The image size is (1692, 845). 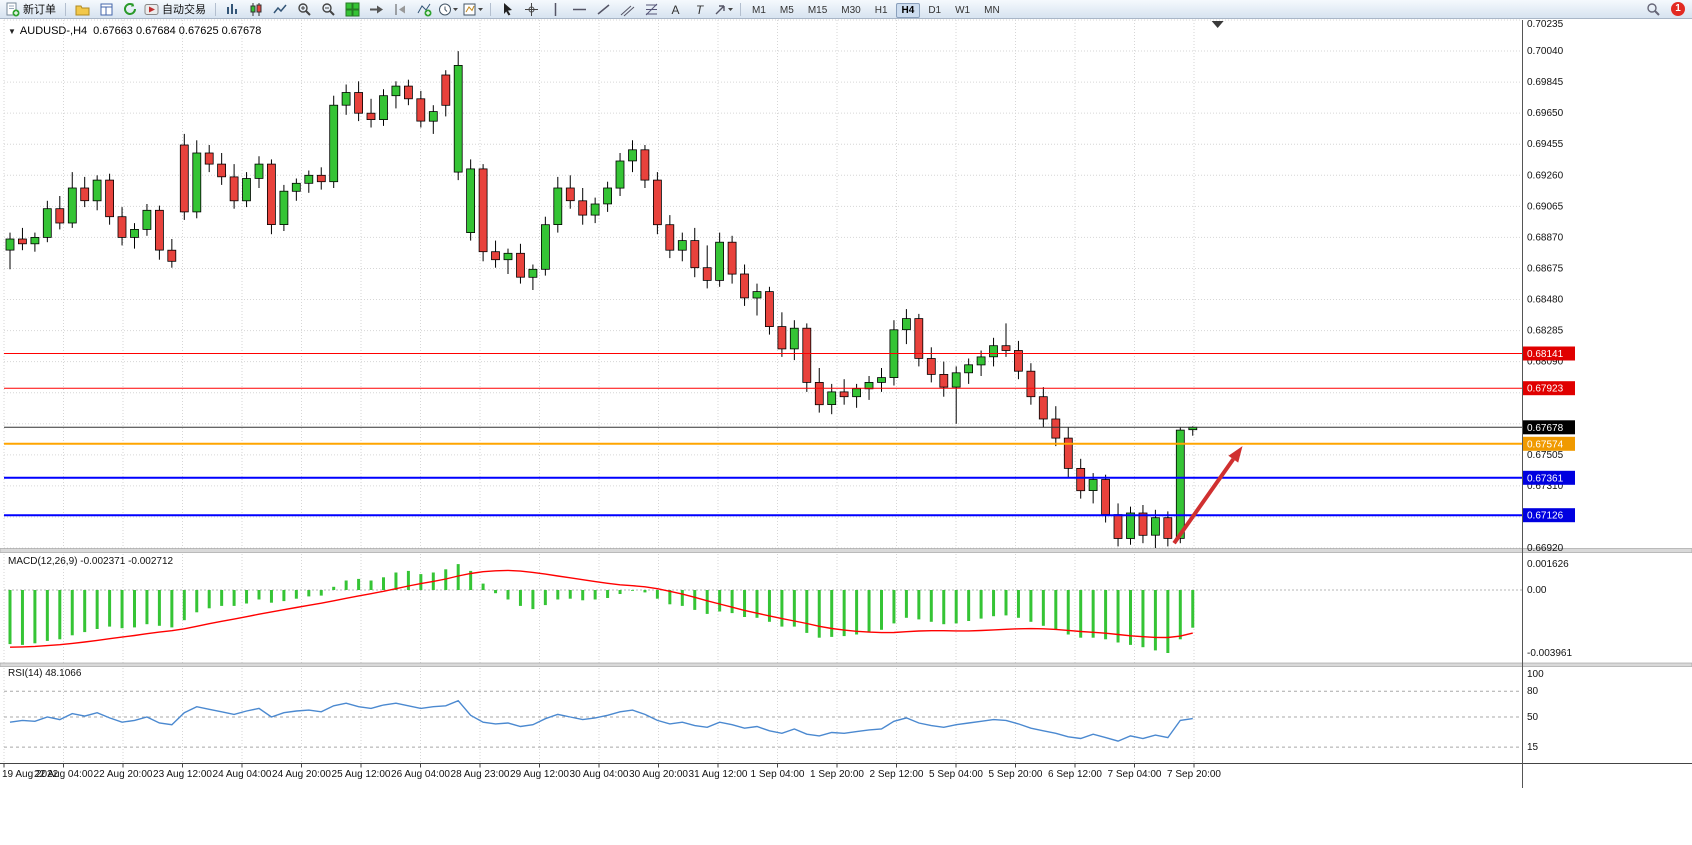 What do you see at coordinates (123, 774) in the screenshot?
I see `svg-text: 22 Aug 20:00` at bounding box center [123, 774].